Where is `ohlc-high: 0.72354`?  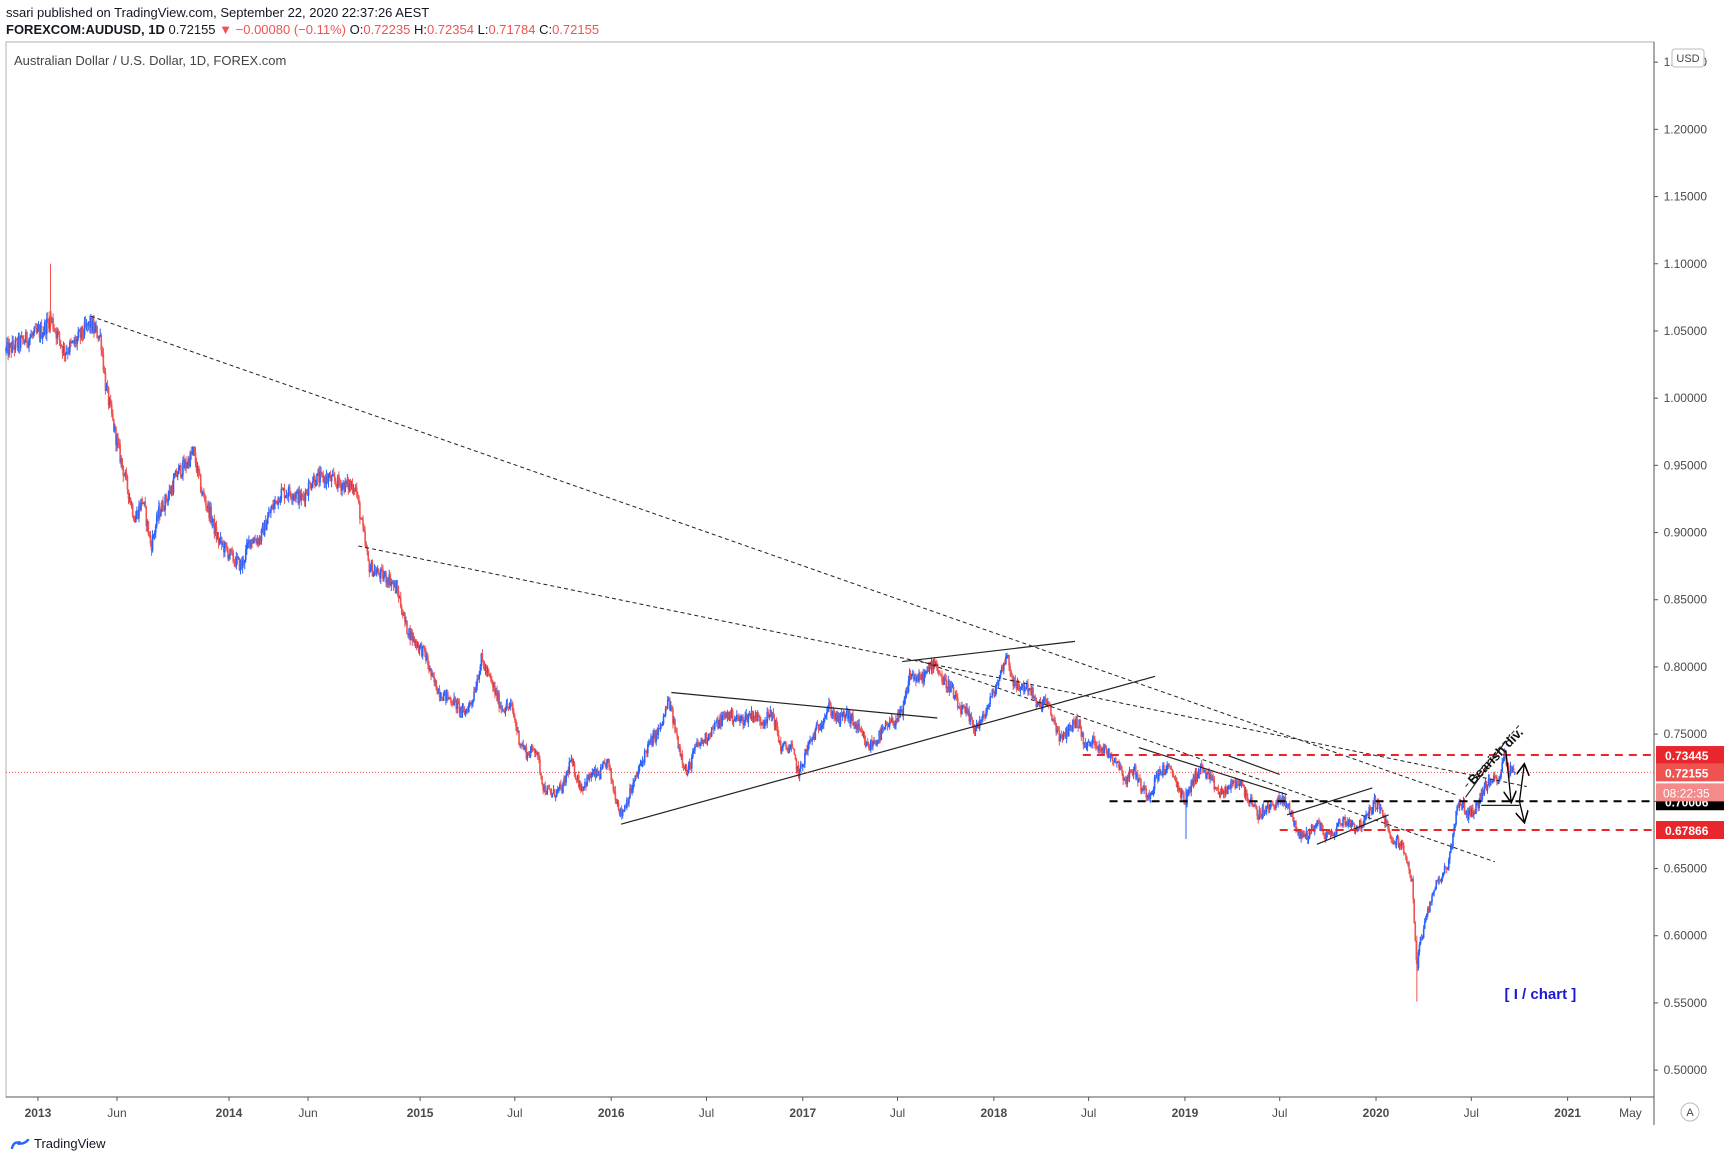 ohlc-high: 0.72354 is located at coordinates (450, 29).